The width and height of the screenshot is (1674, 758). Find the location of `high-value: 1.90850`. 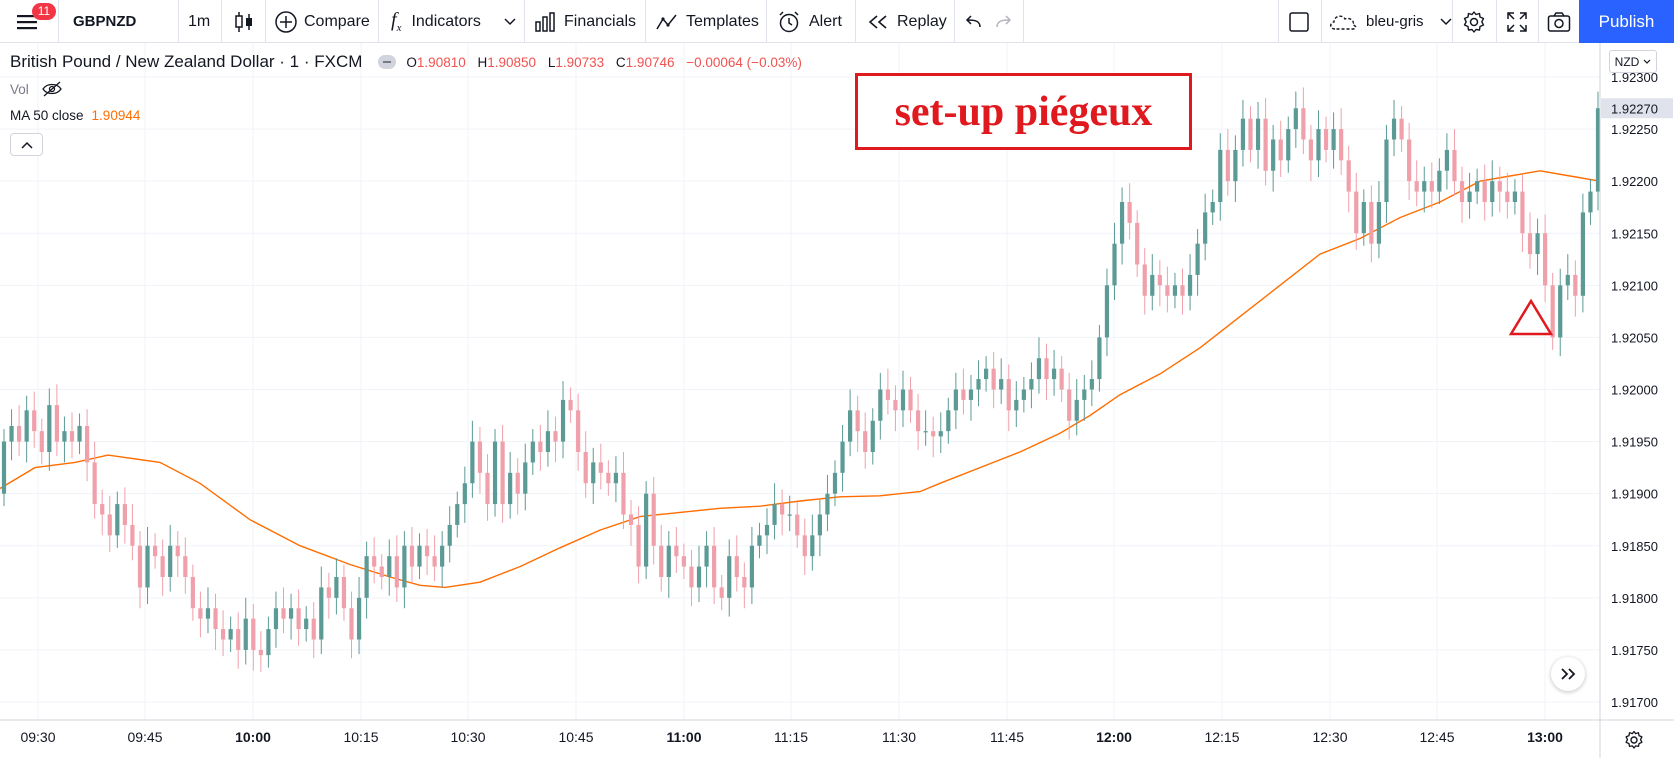

high-value: 1.90850 is located at coordinates (512, 62).